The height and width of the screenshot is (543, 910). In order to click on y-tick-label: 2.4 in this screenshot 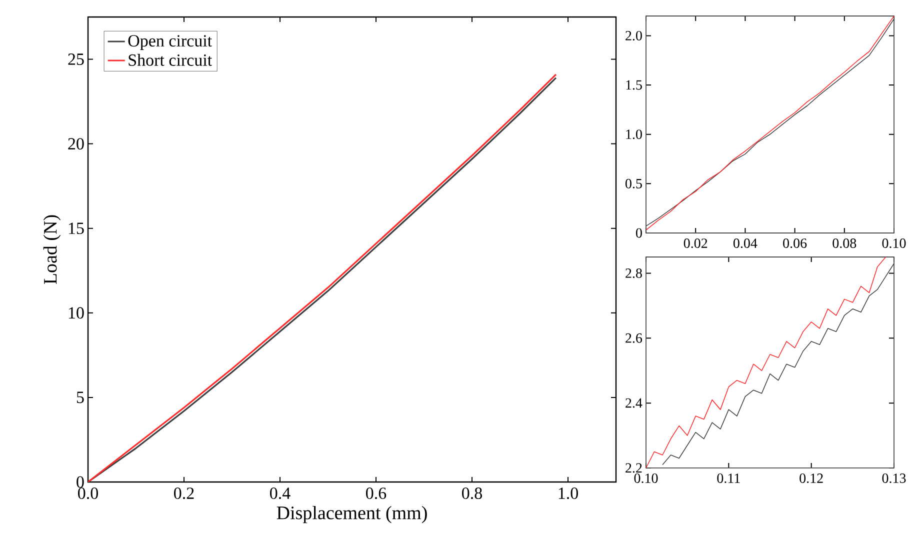, I will do `click(634, 403)`.